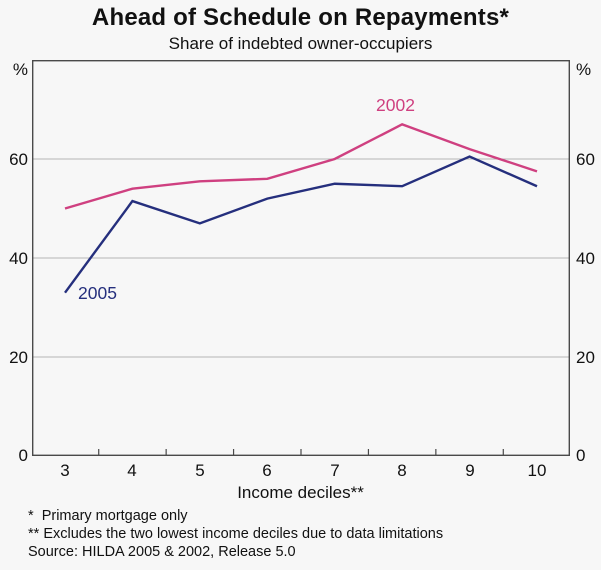  Describe the element at coordinates (300, 17) in the screenshot. I see `chart-title: Ahead of Schedule on Repayments*` at that location.